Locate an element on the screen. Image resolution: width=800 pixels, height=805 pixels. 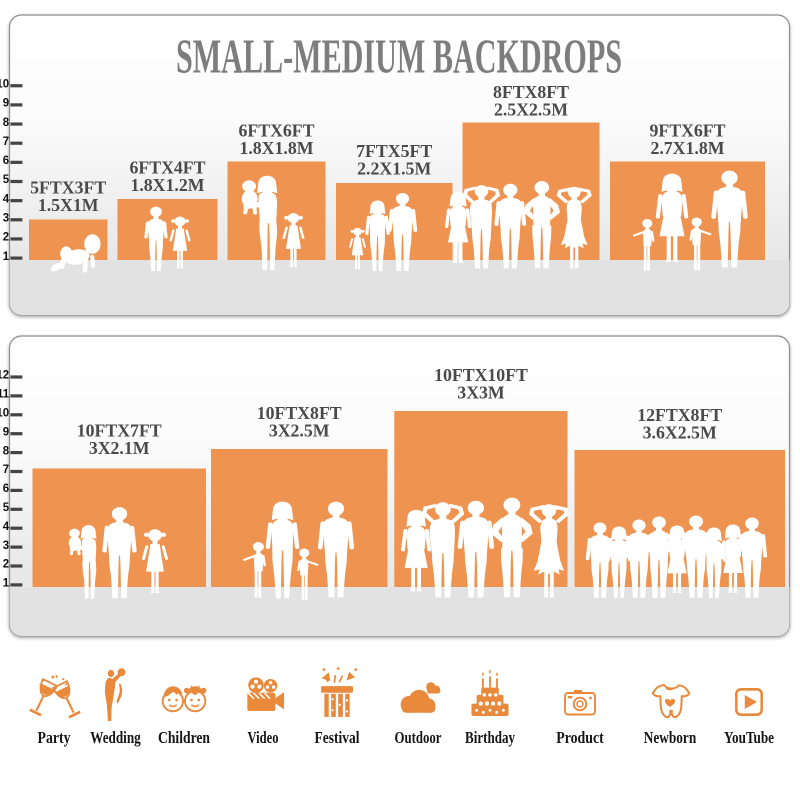
svg-text: SMALL-MEDIUM BACKDROPS is located at coordinates (399, 56).